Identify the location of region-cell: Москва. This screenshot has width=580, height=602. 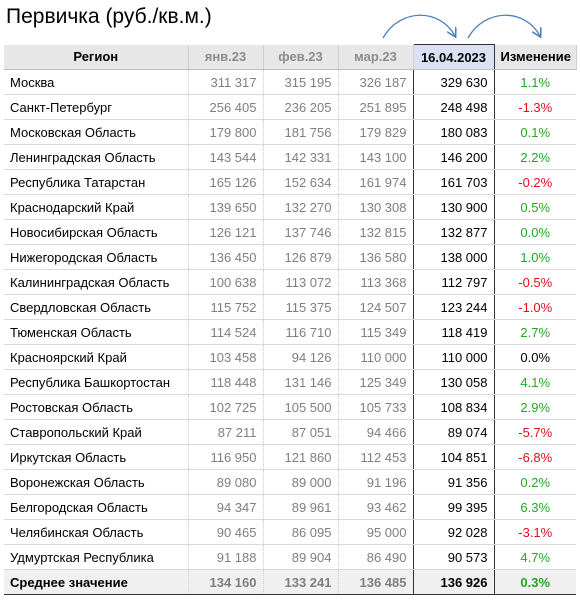
(96, 82).